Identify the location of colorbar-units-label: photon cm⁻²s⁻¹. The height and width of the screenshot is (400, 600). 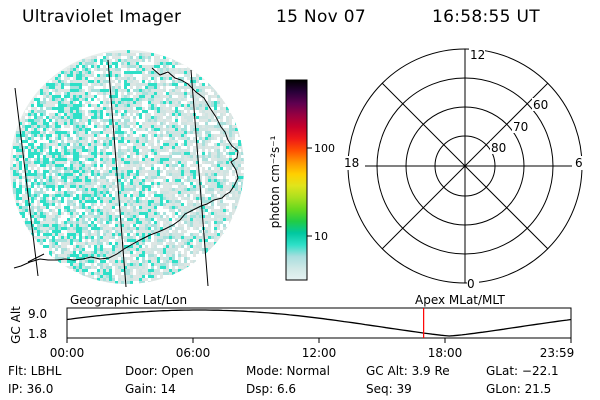
(275, 181).